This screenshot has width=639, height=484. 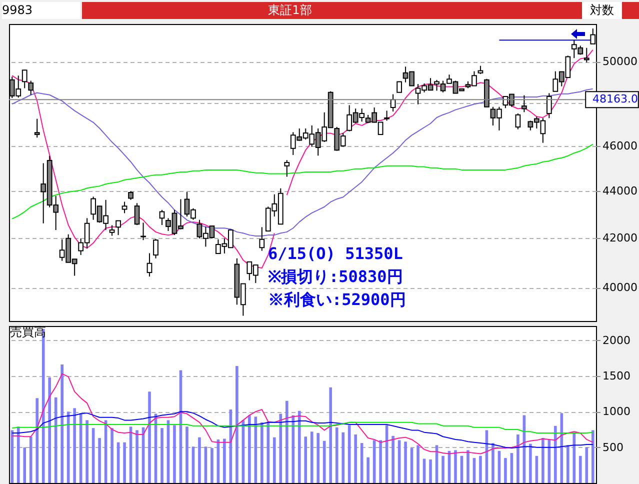 I want to click on y-tick-label: 1000, so click(x=616, y=411).